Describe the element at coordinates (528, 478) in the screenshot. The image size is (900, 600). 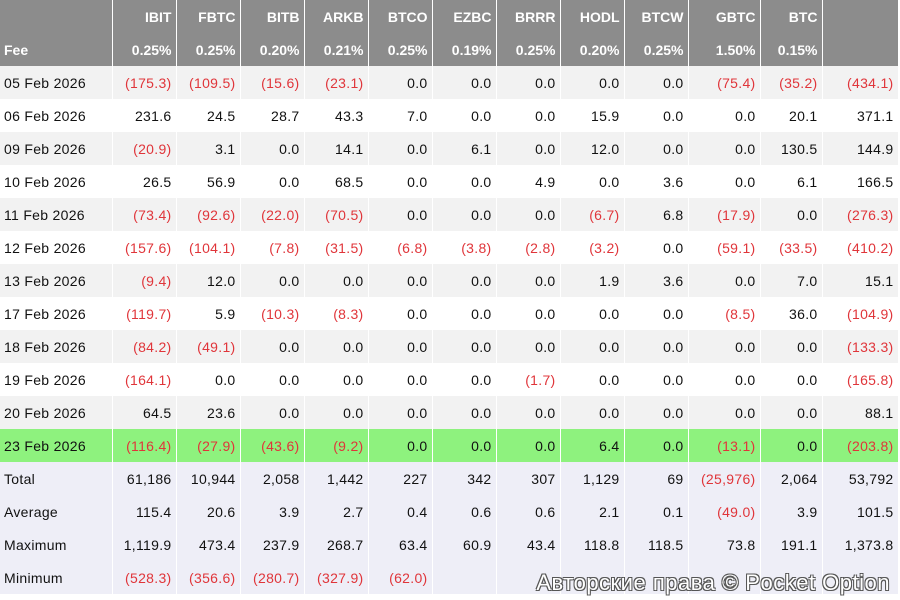
I see `flow-cell: 307` at that location.